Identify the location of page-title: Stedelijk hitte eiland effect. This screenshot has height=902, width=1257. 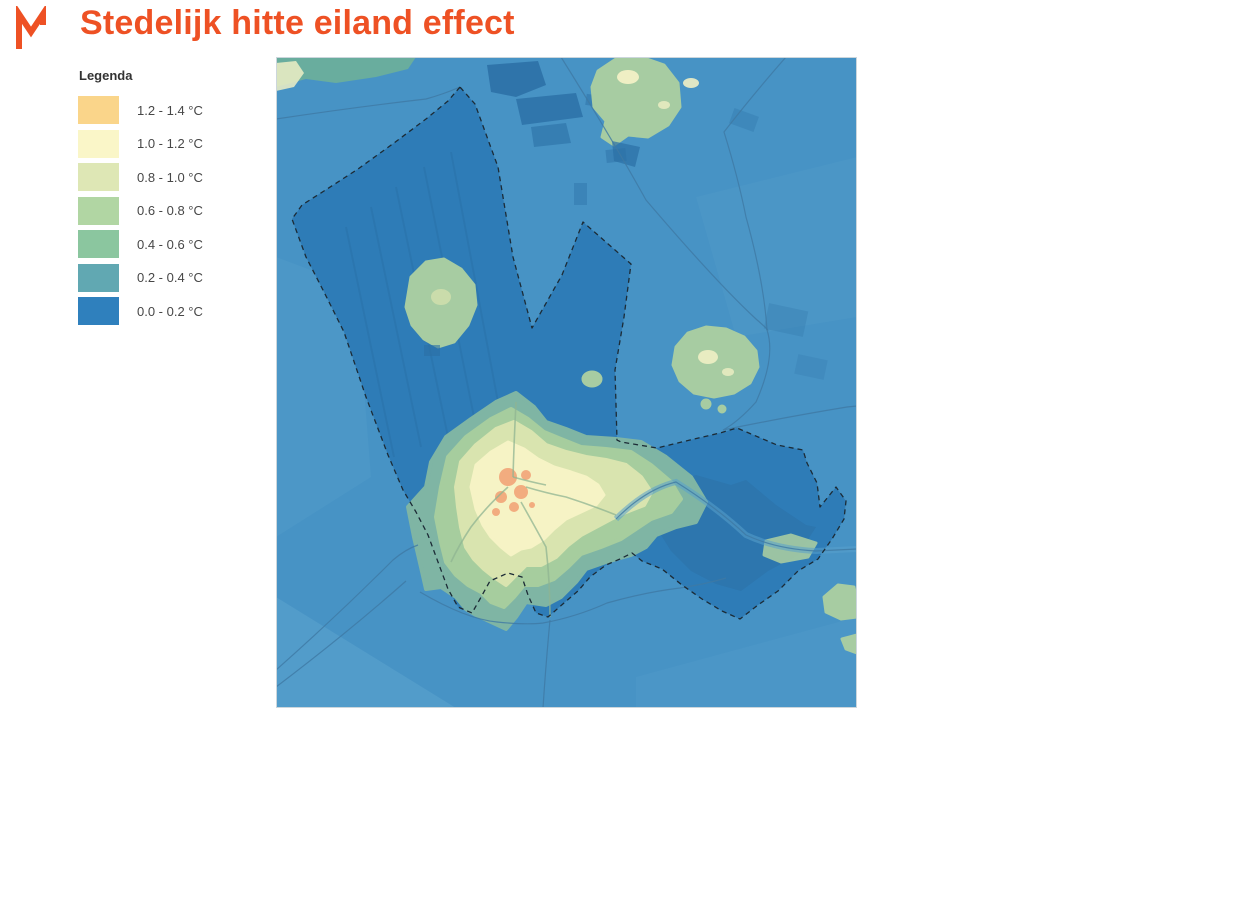
(297, 23).